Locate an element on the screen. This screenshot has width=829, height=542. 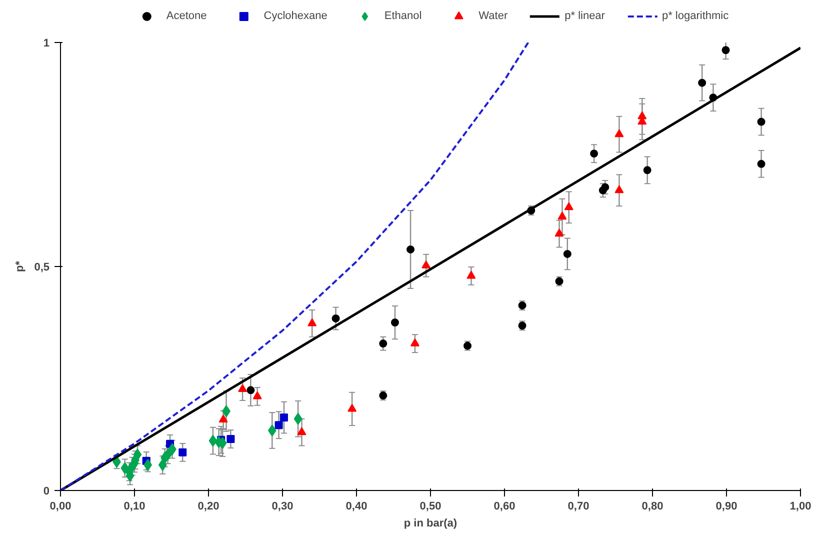
legend-label: Ethanol is located at coordinates (403, 16).